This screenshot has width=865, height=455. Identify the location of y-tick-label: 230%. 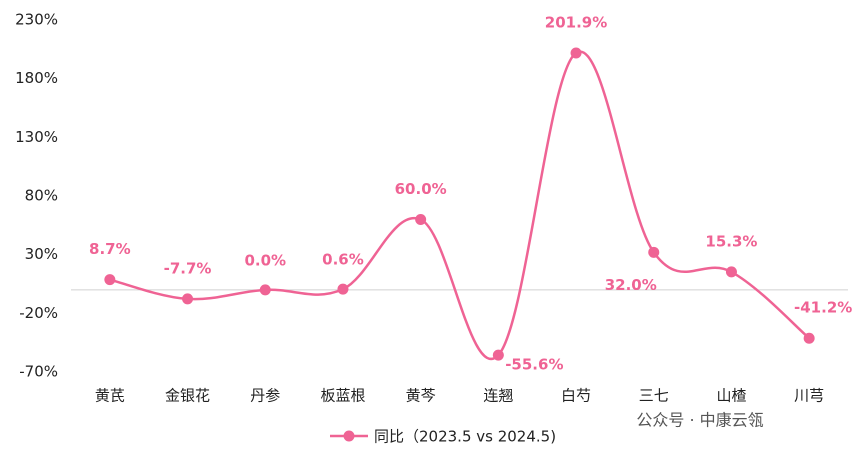
(36, 20).